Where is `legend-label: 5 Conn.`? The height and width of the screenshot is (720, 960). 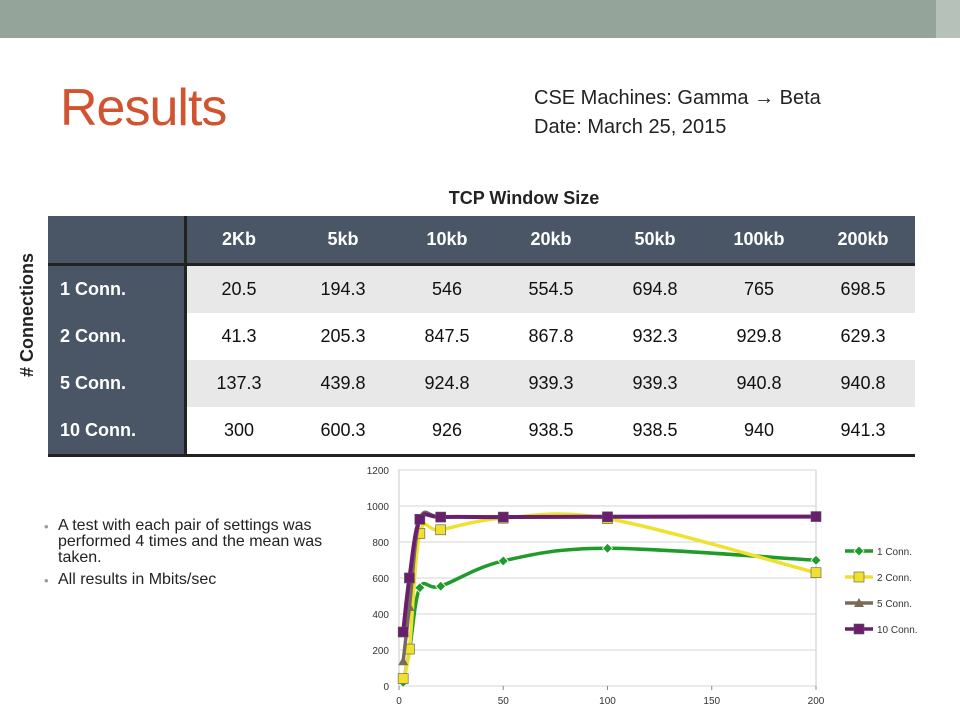 legend-label: 5 Conn. is located at coordinates (894, 604).